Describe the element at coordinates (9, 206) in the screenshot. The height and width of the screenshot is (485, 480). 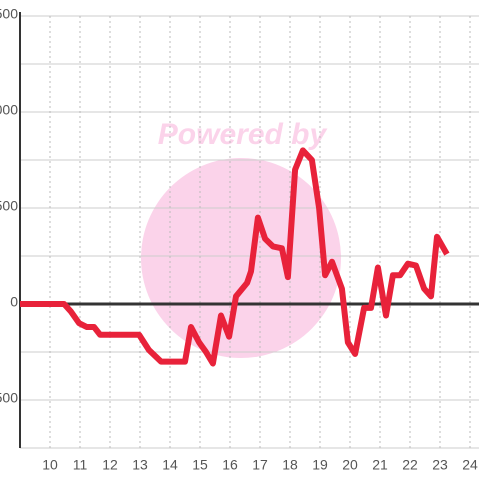
I see `y-tick-label: 500` at that location.